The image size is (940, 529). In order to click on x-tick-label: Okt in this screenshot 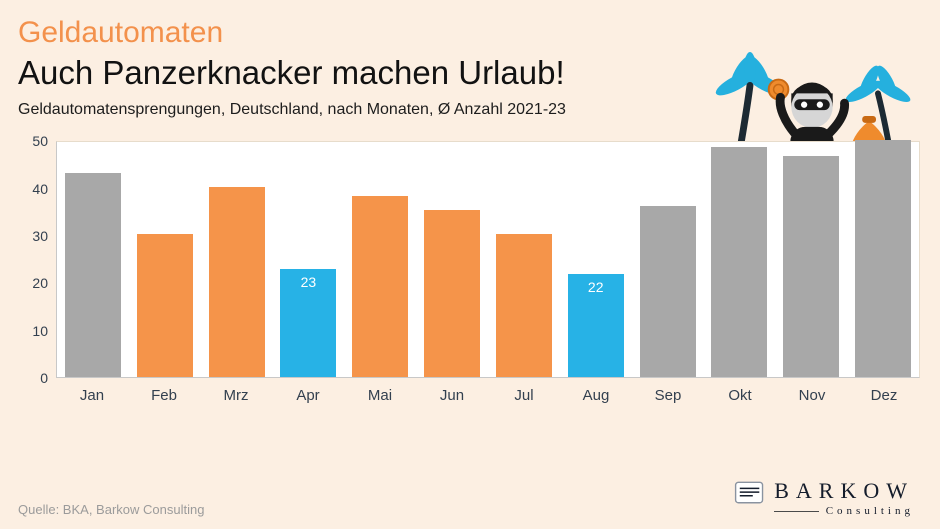, I will do `click(740, 396)`.